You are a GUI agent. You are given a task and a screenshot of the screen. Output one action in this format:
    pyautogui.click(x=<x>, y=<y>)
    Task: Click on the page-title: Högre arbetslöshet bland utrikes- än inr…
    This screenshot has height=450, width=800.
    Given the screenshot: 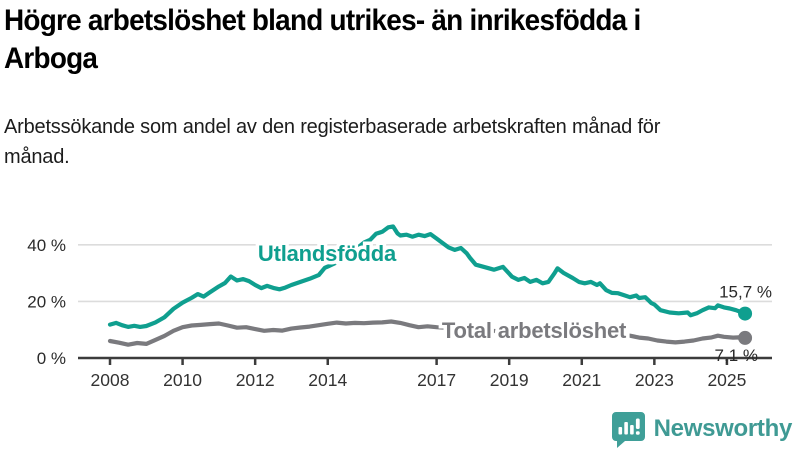 What is the action you would take?
    pyautogui.click(x=322, y=39)
    